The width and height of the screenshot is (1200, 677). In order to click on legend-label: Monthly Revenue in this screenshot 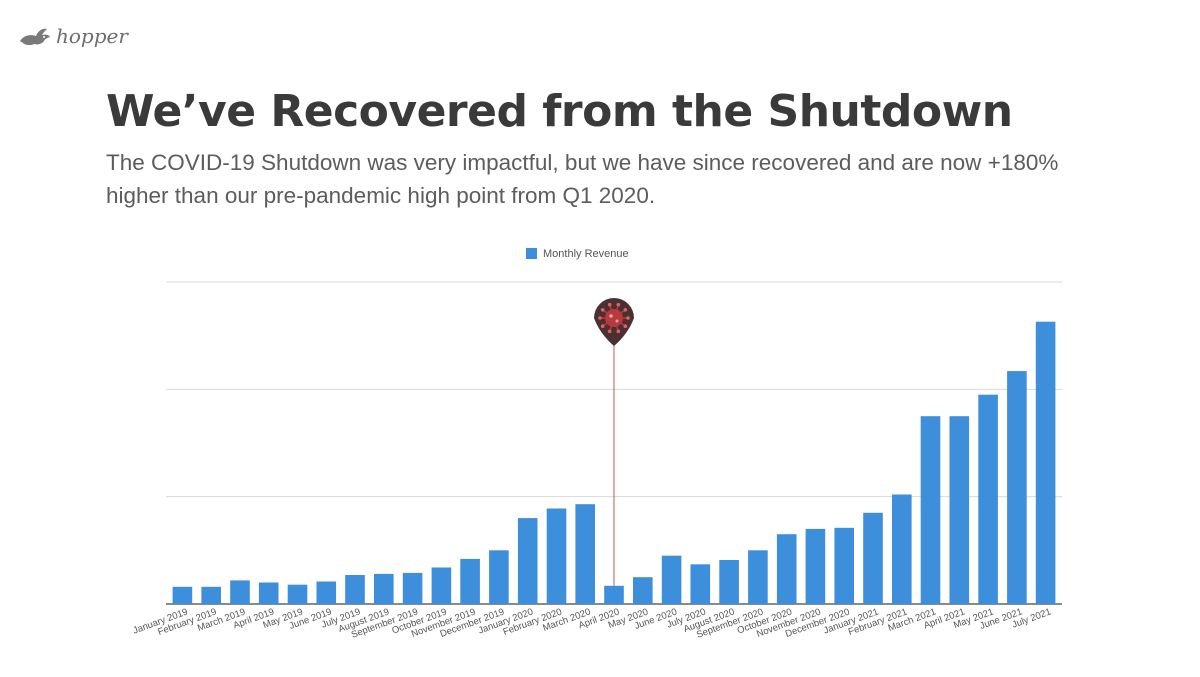, I will do `click(586, 254)`.